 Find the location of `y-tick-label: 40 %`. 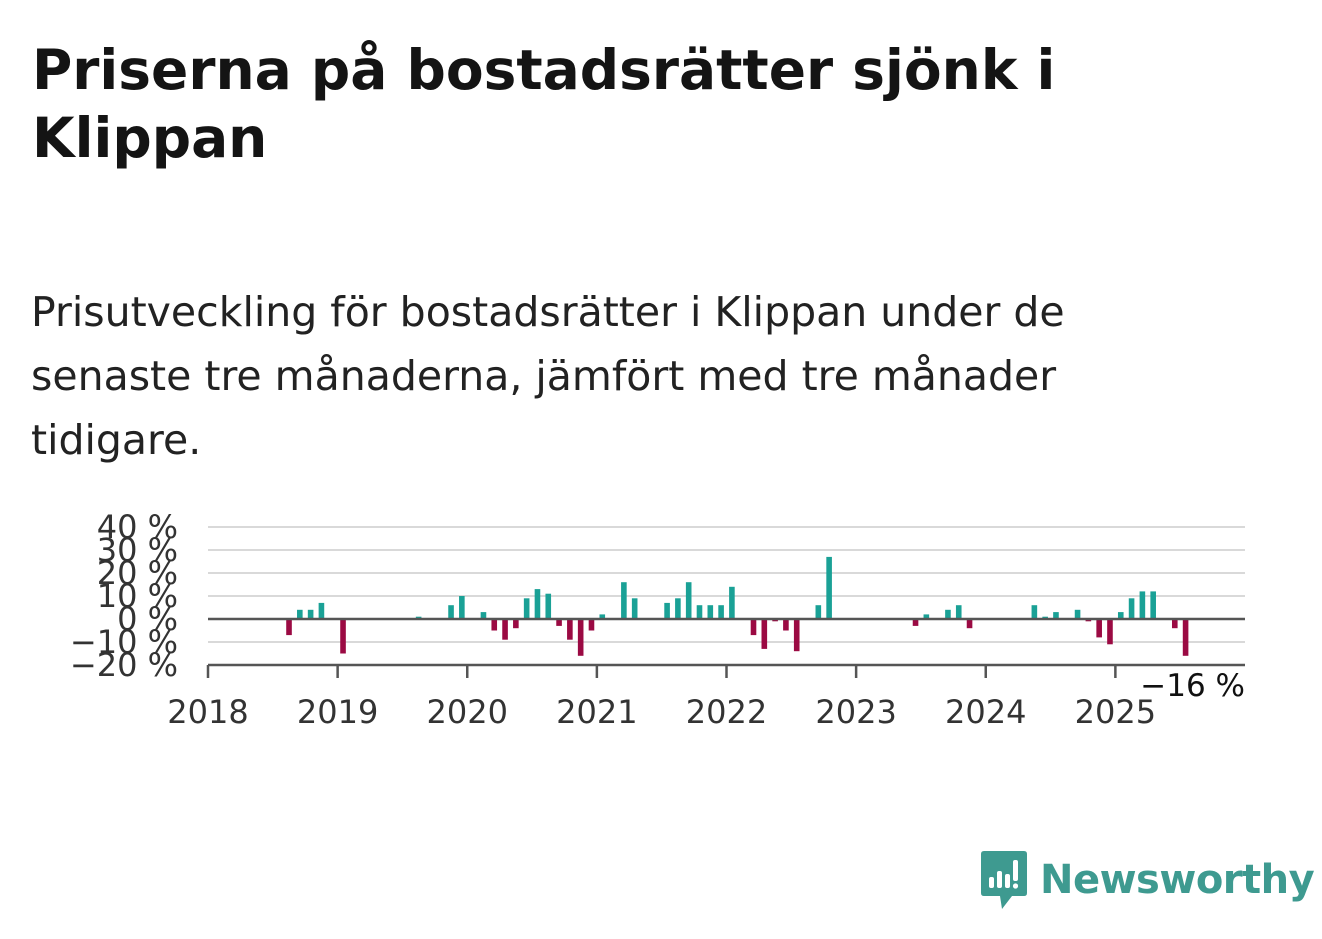

y-tick-label: 40 % is located at coordinates (137, 527).